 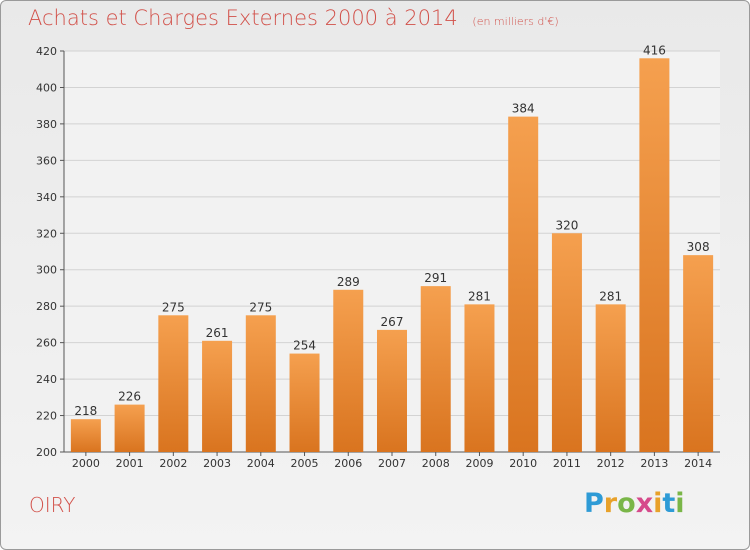 What do you see at coordinates (594, 503) in the screenshot?
I see `logo-letter: P` at bounding box center [594, 503].